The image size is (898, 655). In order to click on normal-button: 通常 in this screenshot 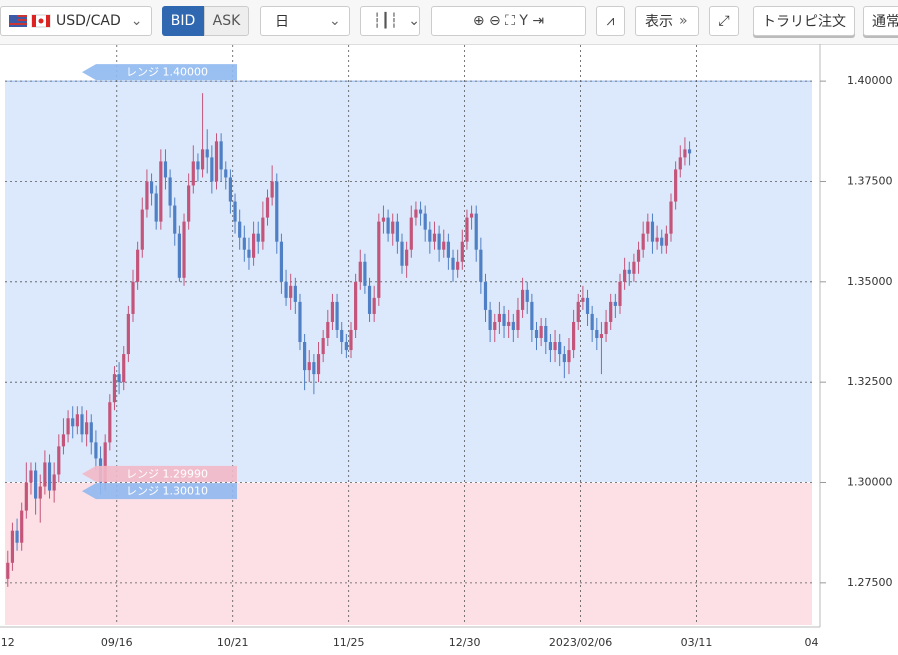, I will do `click(880, 21)`.